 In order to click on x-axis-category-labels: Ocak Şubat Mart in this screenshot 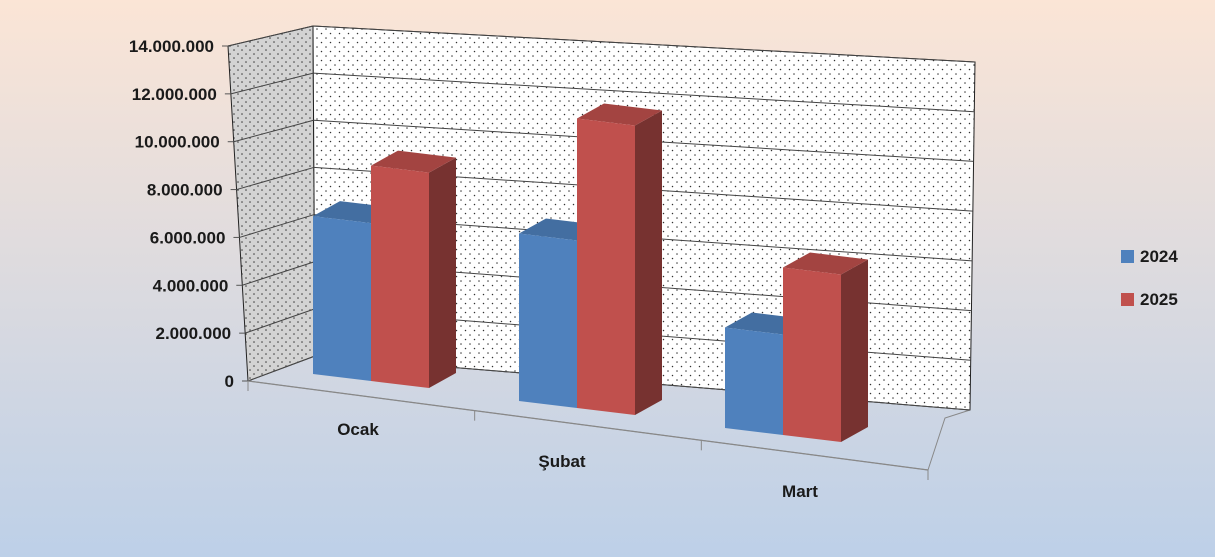, I will do `click(577, 460)`.